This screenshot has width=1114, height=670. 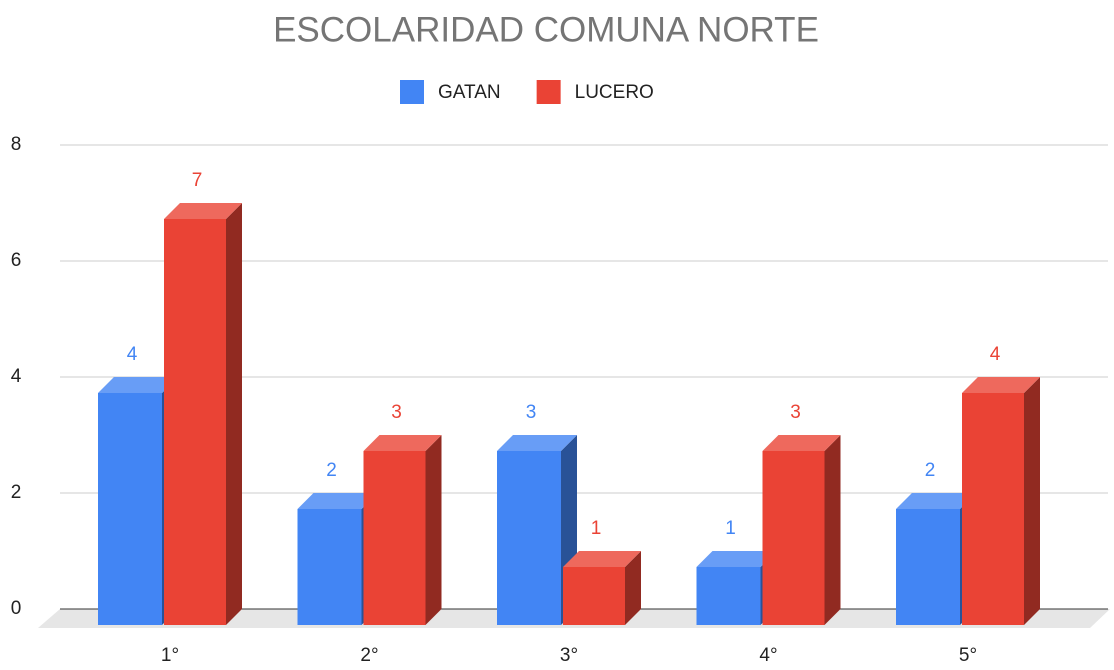 What do you see at coordinates (16, 144) in the screenshot?
I see `y-tick-label: 8` at bounding box center [16, 144].